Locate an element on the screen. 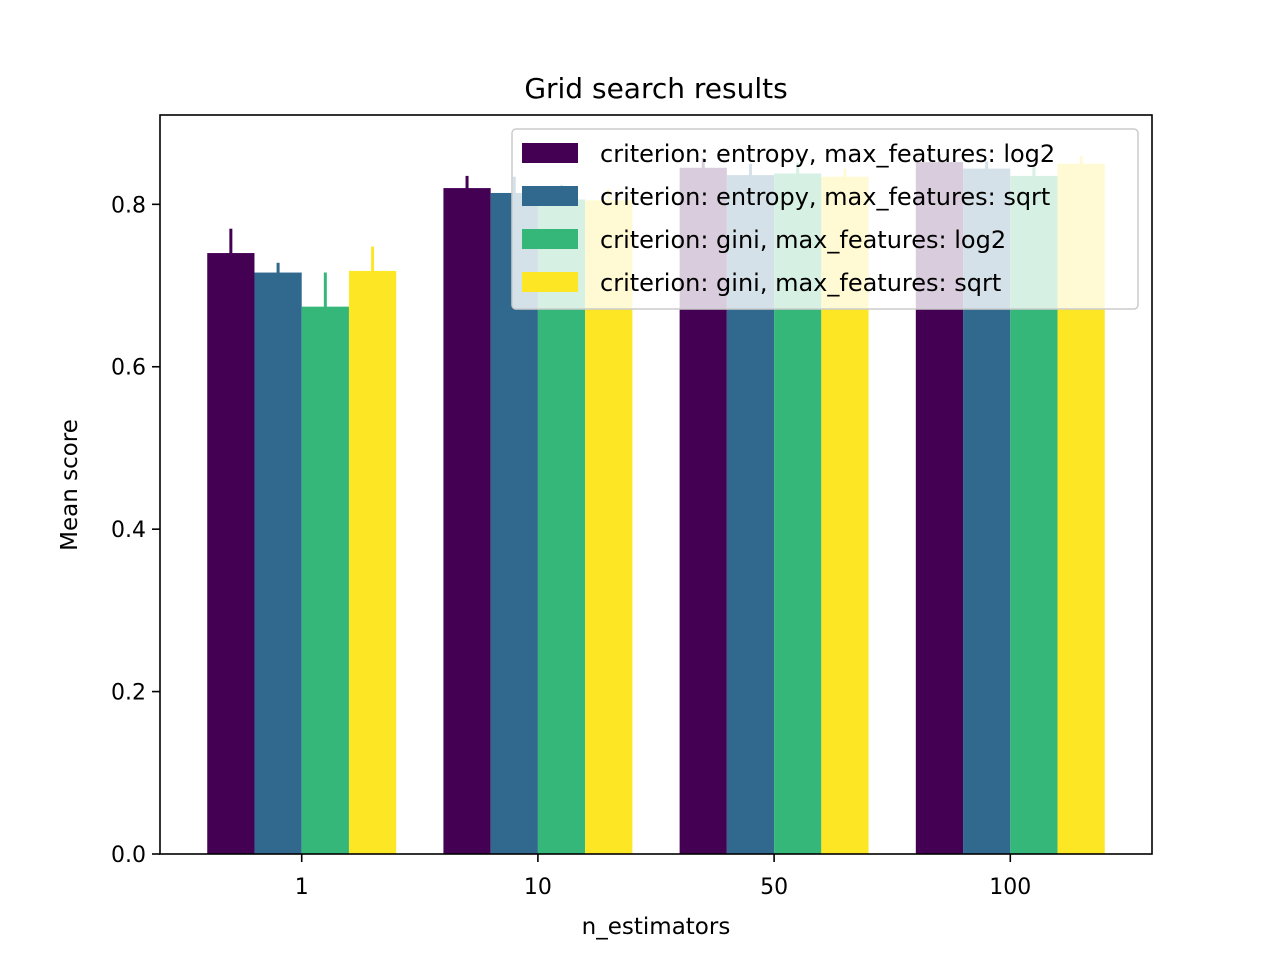 This screenshot has height=960, width=1280. chart-title: Grid search results is located at coordinates (655, 88).